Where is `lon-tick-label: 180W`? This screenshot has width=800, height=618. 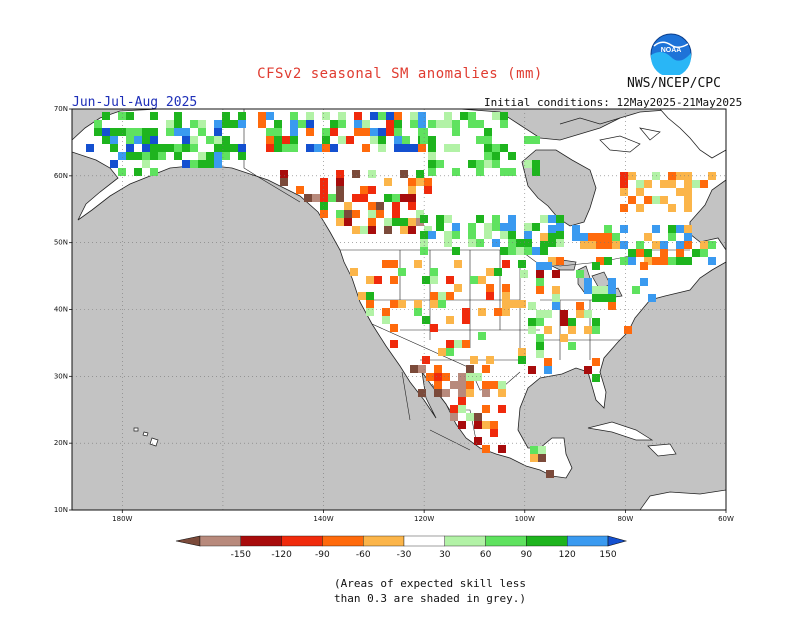 lon-tick-label: 180W is located at coordinates (122, 519).